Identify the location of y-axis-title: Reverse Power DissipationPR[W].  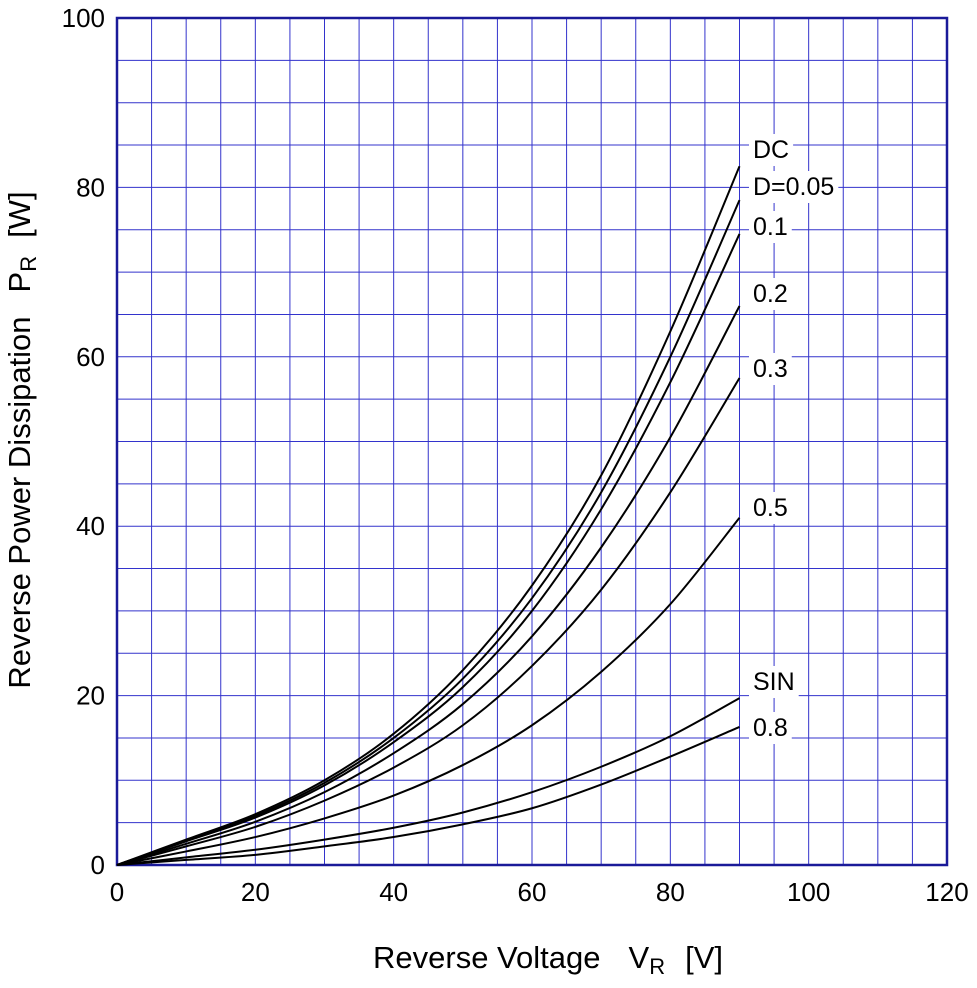
(21, 439).